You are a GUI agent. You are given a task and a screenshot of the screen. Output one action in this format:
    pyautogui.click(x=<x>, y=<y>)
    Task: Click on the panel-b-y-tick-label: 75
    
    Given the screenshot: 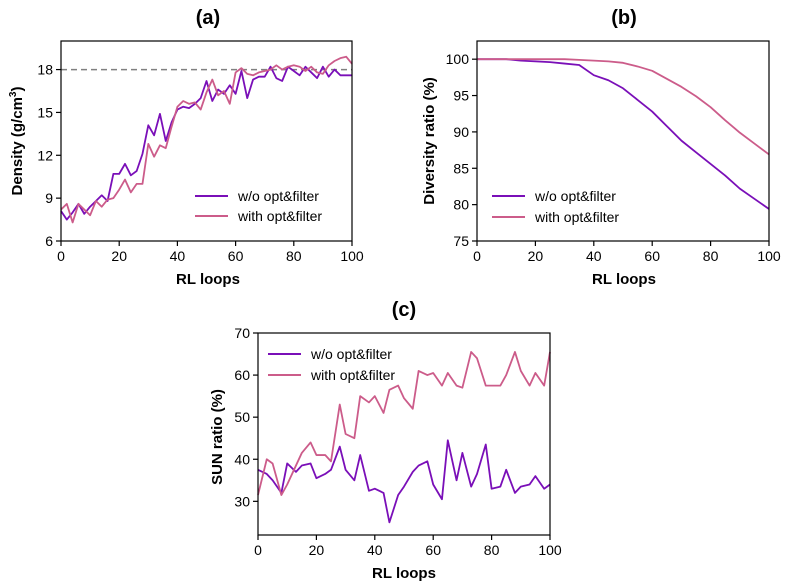 What is the action you would take?
    pyautogui.click(x=461, y=241)
    